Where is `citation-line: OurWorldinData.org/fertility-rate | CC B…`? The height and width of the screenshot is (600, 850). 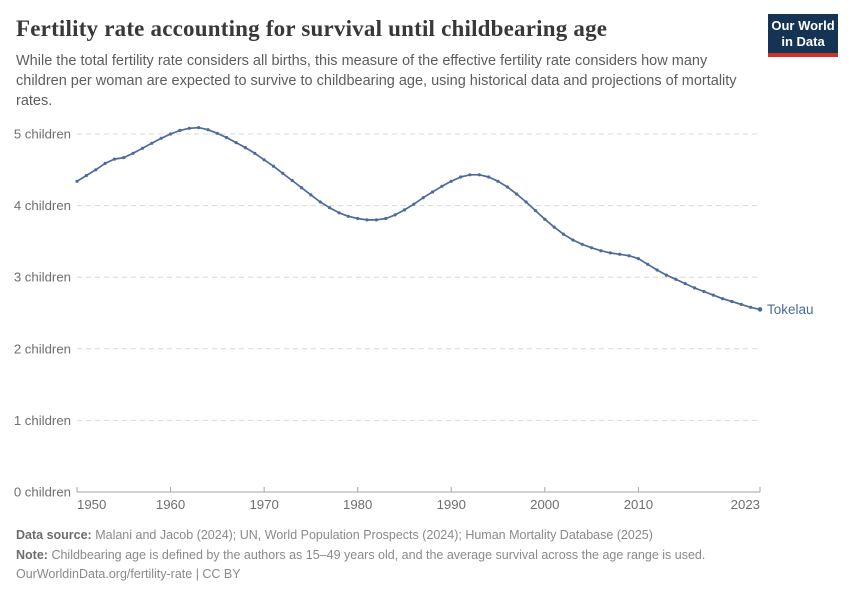
citation-line: OurWorldinData.org/fertility-rate | CC B… is located at coordinates (128, 574).